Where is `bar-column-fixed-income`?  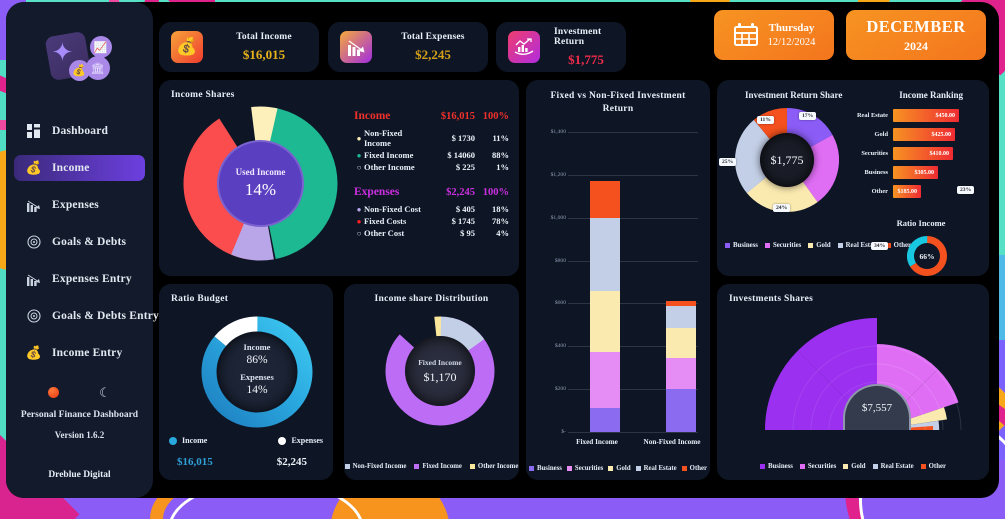
bar-column-fixed-income is located at coordinates (605, 306).